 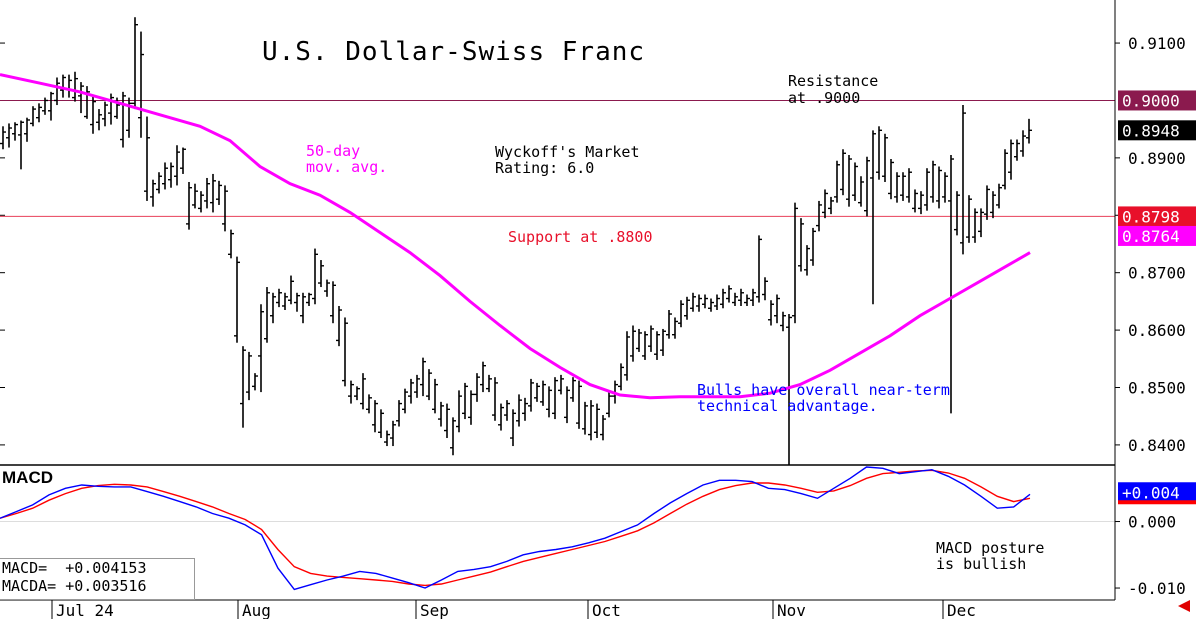 What do you see at coordinates (1157, 445) in the screenshot?
I see `price-tick-label: 0.8400` at bounding box center [1157, 445].